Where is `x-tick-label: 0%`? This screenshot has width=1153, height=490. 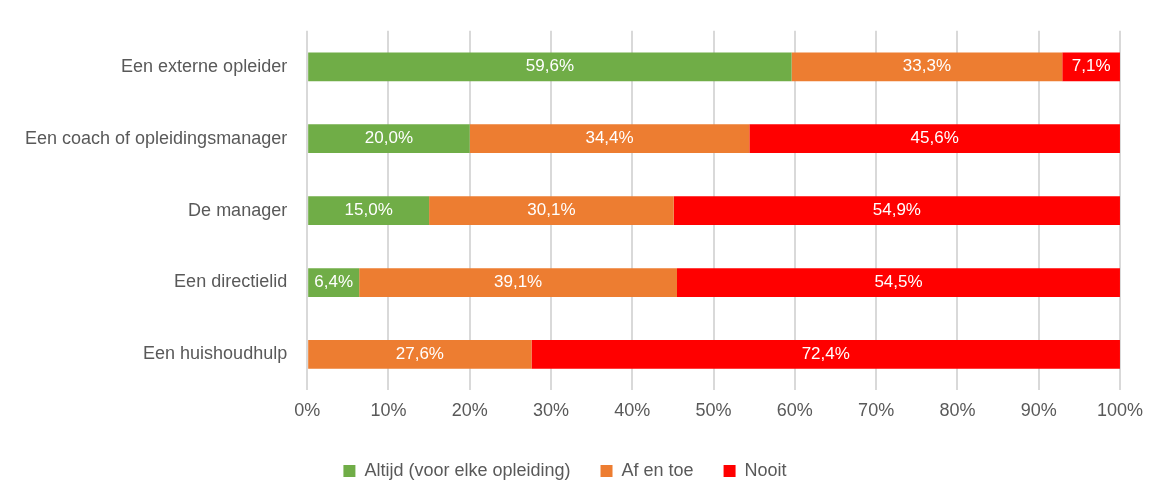
x-tick-label: 0% is located at coordinates (307, 410).